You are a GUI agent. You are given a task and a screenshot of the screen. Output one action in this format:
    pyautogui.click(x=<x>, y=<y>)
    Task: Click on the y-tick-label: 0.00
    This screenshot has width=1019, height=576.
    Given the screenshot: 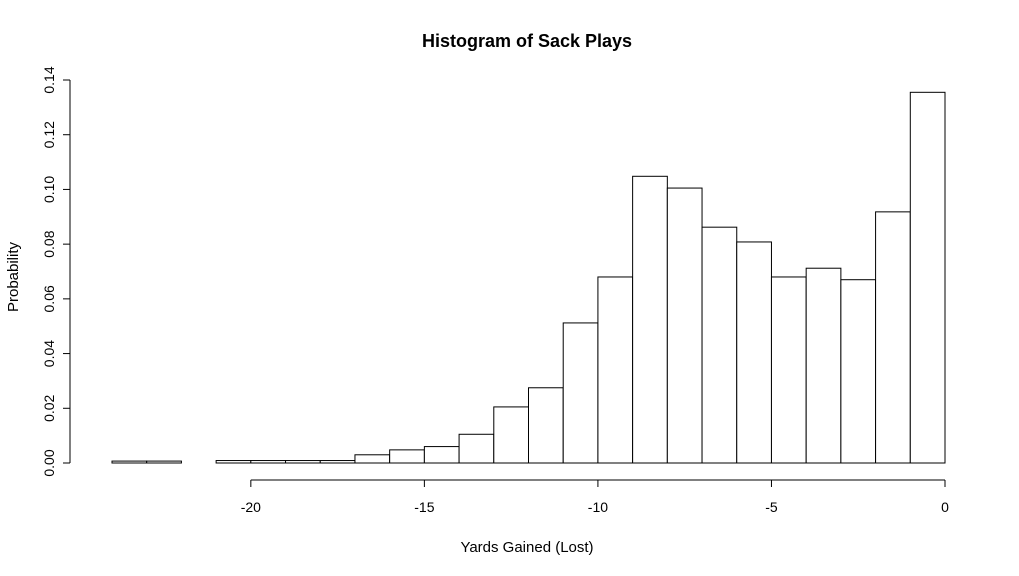 What is the action you would take?
    pyautogui.click(x=49, y=462)
    